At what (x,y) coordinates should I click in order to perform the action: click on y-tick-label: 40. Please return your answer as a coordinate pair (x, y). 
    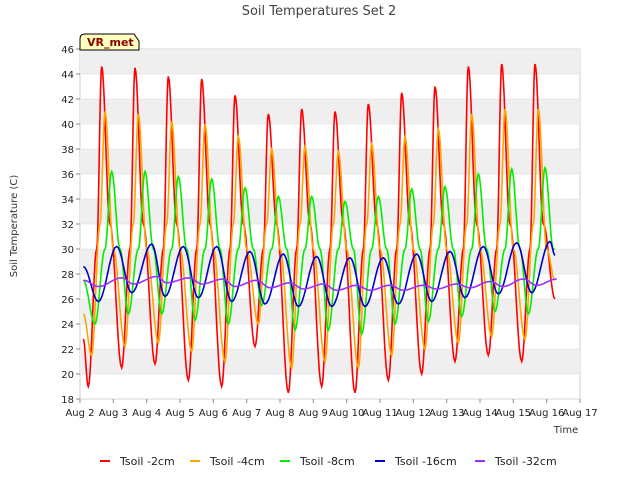
    Looking at the image, I should click on (67, 125).